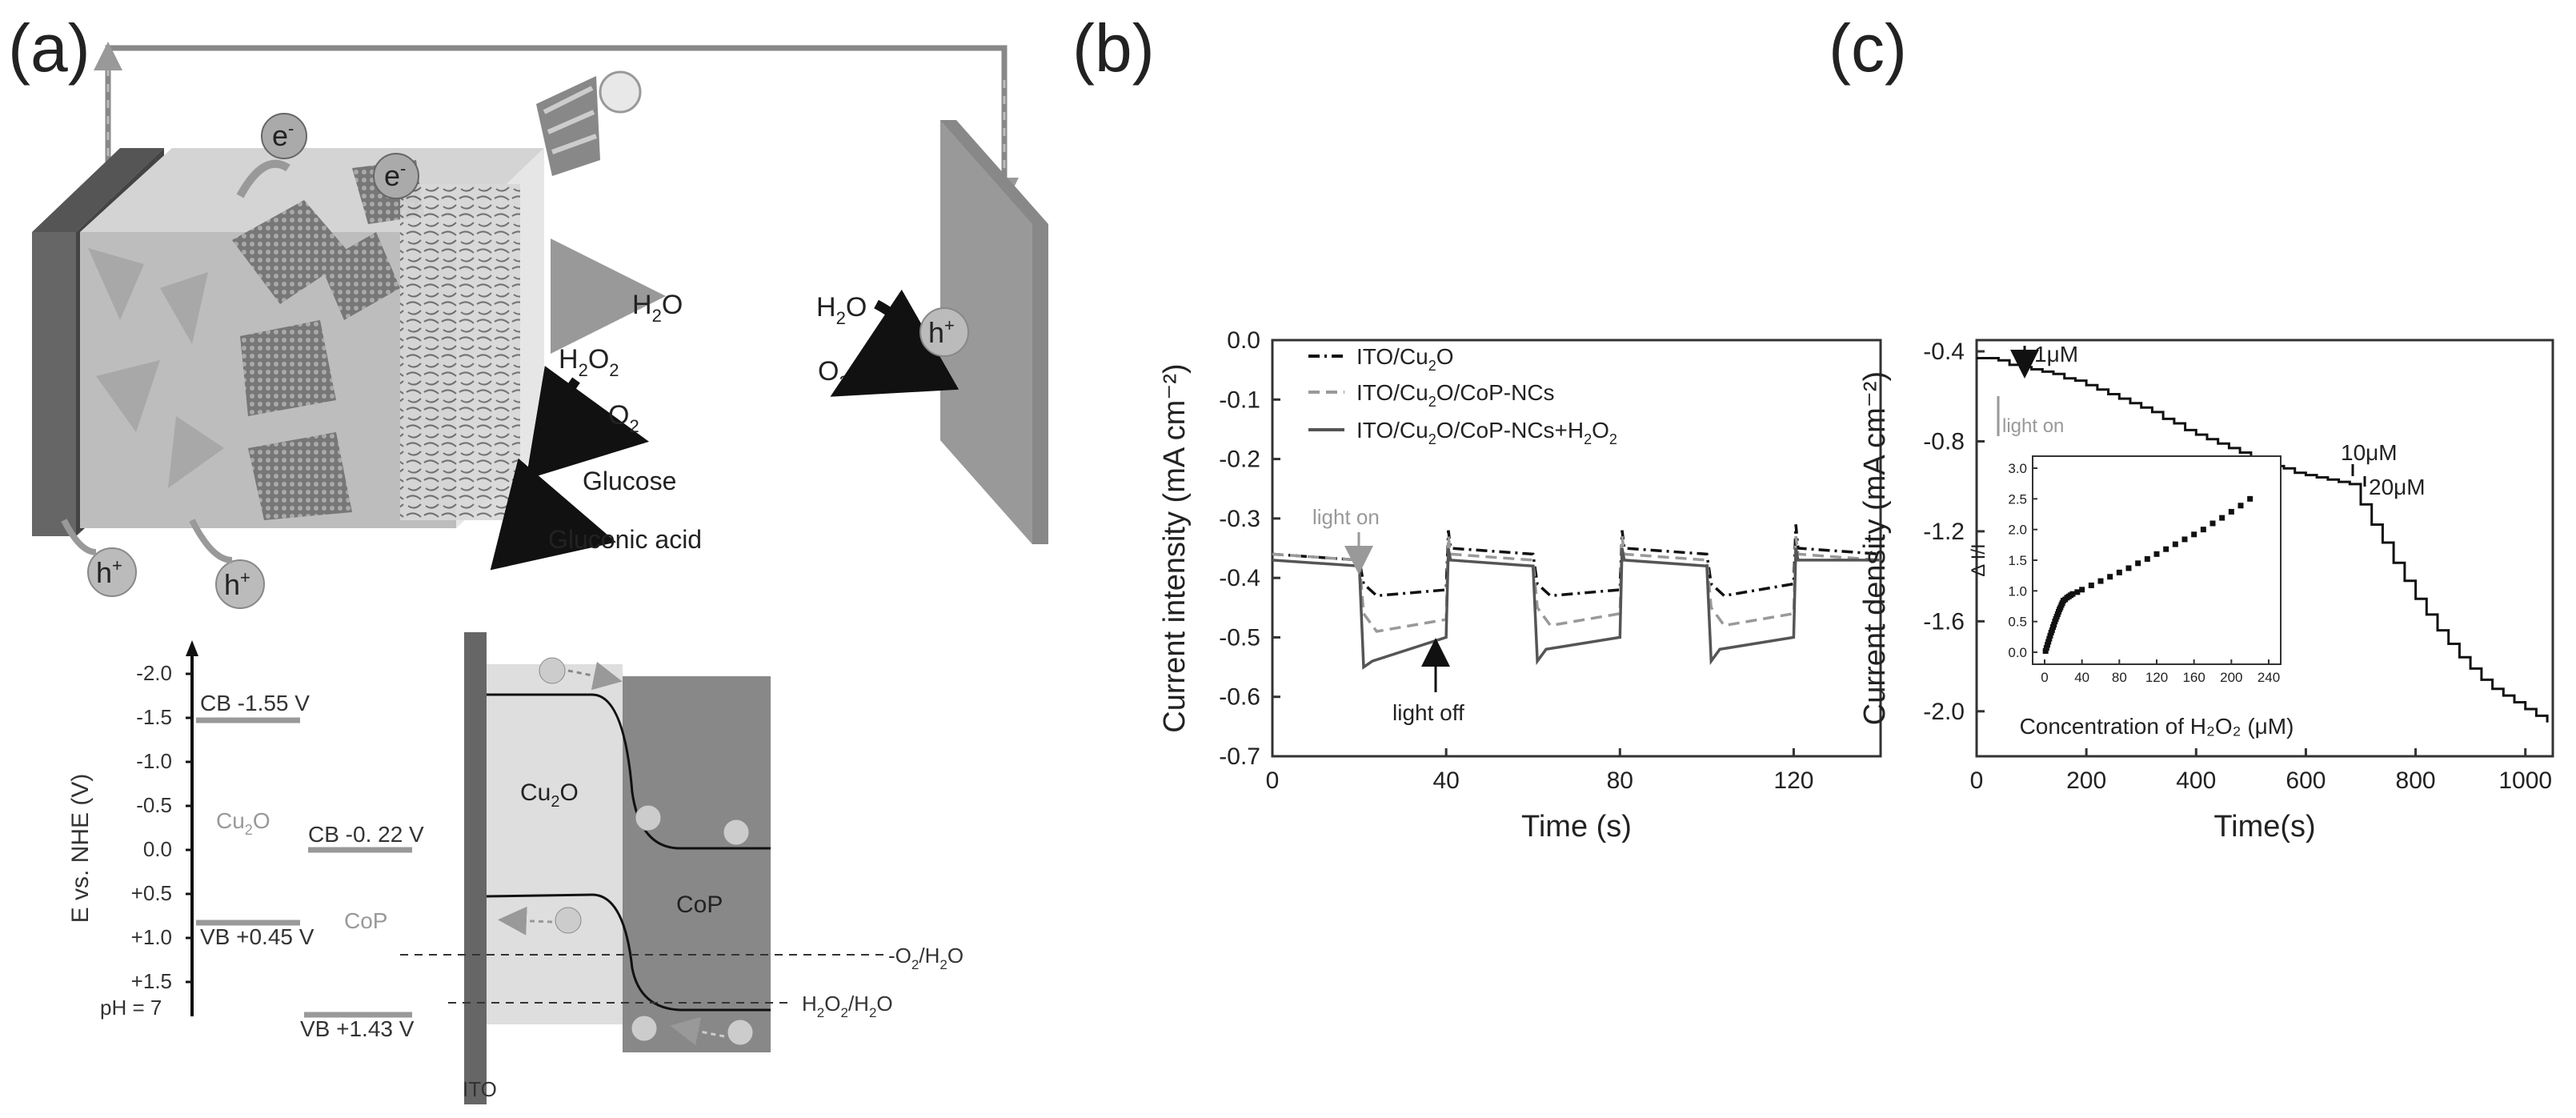  What do you see at coordinates (1239, 578) in the screenshot?
I see `chart-b-ytick-label: -0.4` at bounding box center [1239, 578].